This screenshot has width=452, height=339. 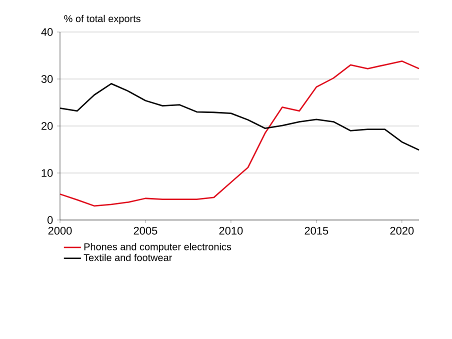 What do you see at coordinates (102, 19) in the screenshot?
I see `y-axis-title: % of total exports` at bounding box center [102, 19].